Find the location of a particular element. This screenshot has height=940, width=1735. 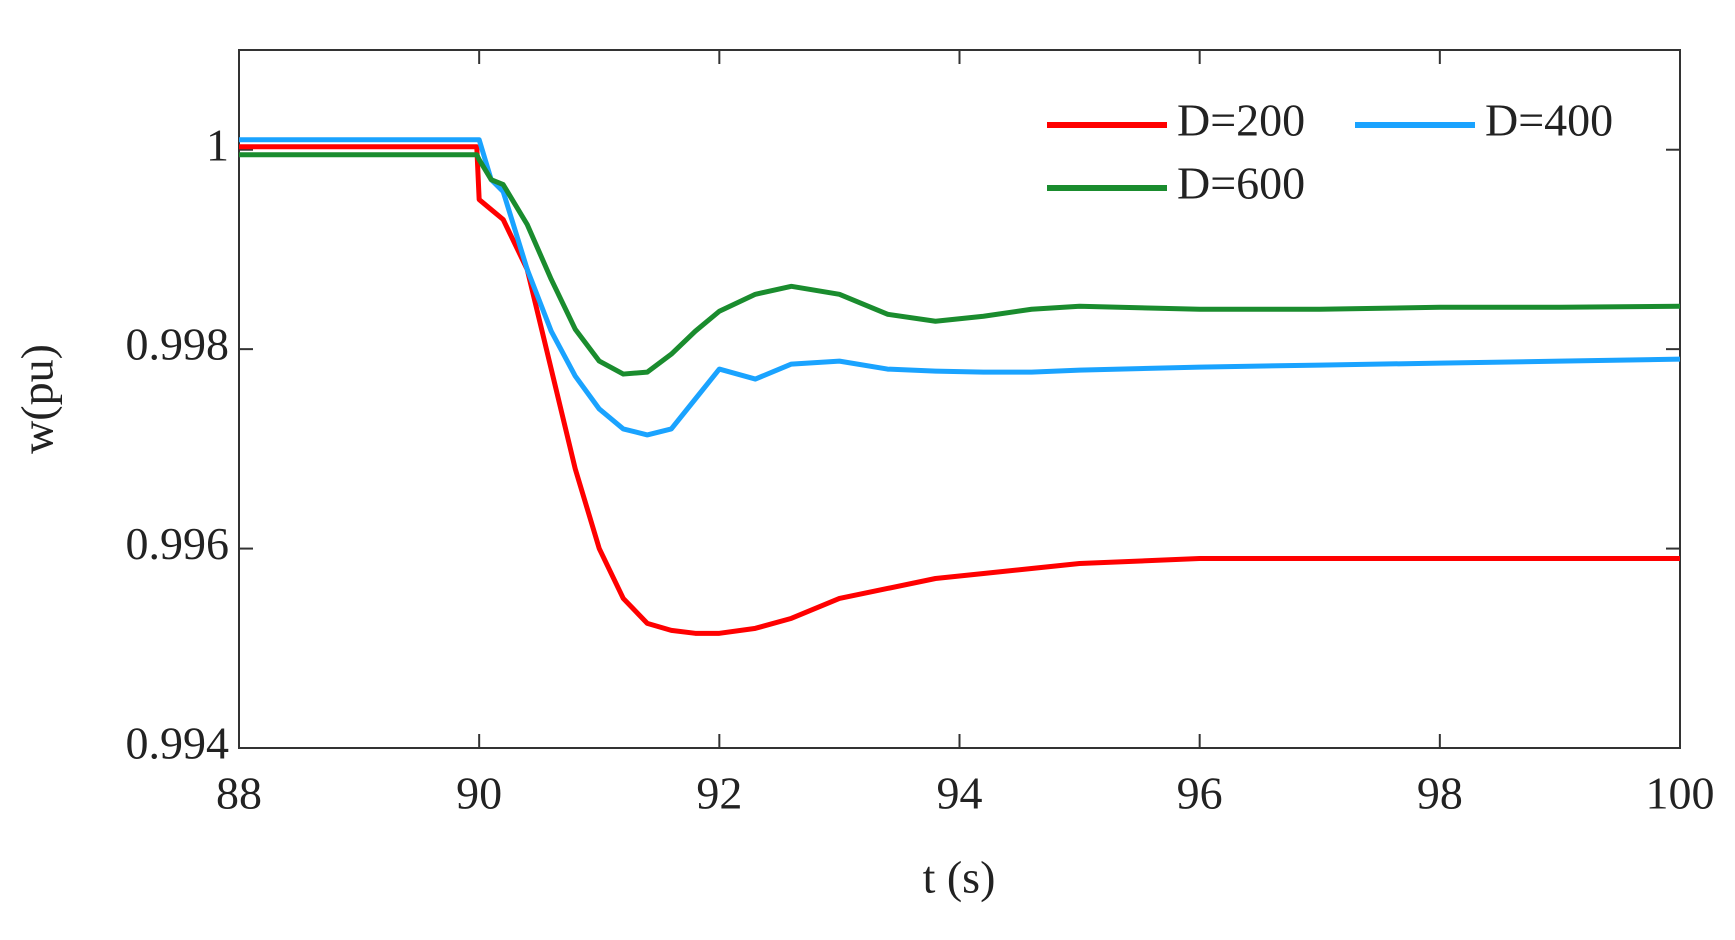

x-tick-label: 94 is located at coordinates (960, 793).